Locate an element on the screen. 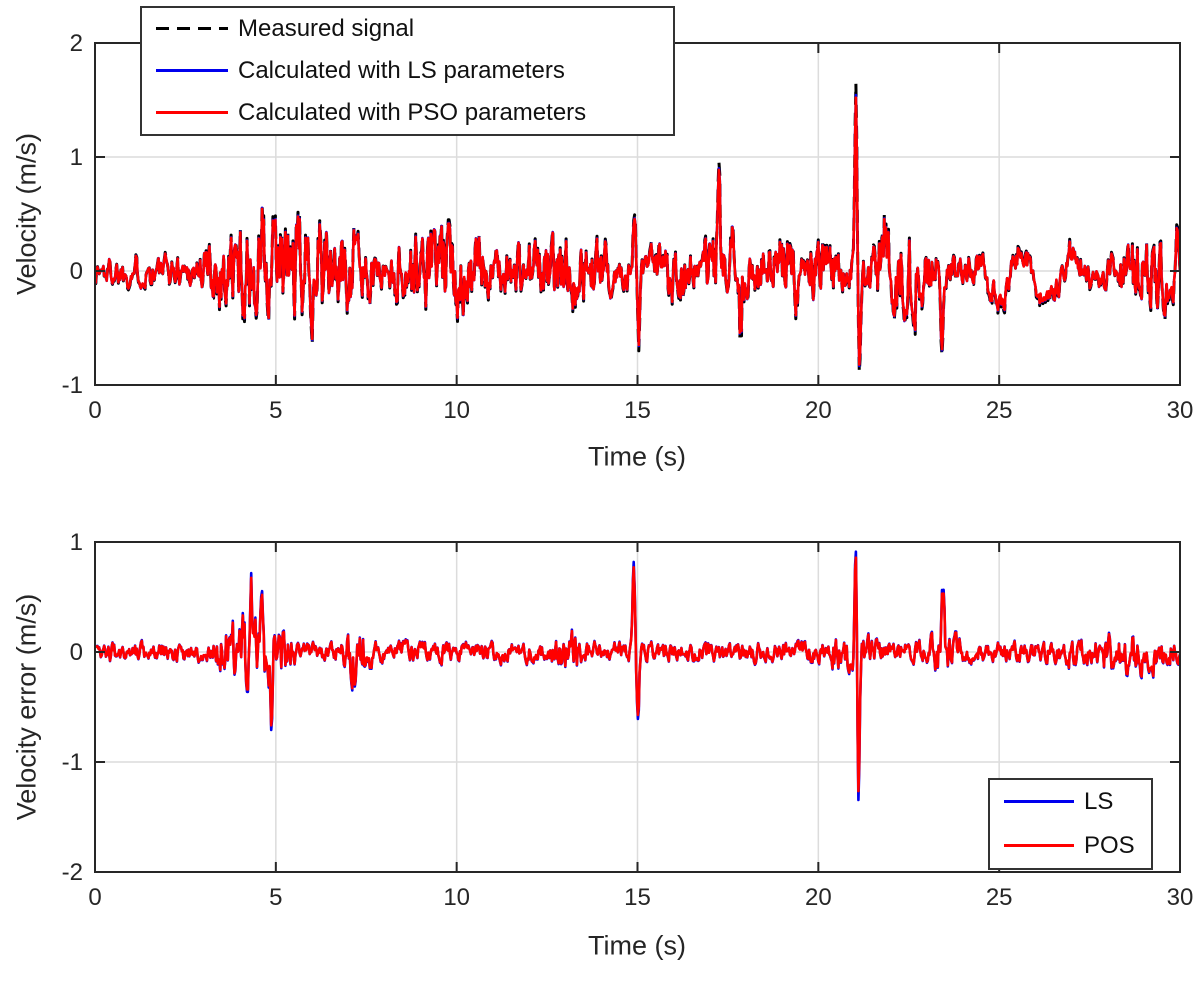 The height and width of the screenshot is (992, 1200). error-ls-line-sample is located at coordinates (1039, 802).